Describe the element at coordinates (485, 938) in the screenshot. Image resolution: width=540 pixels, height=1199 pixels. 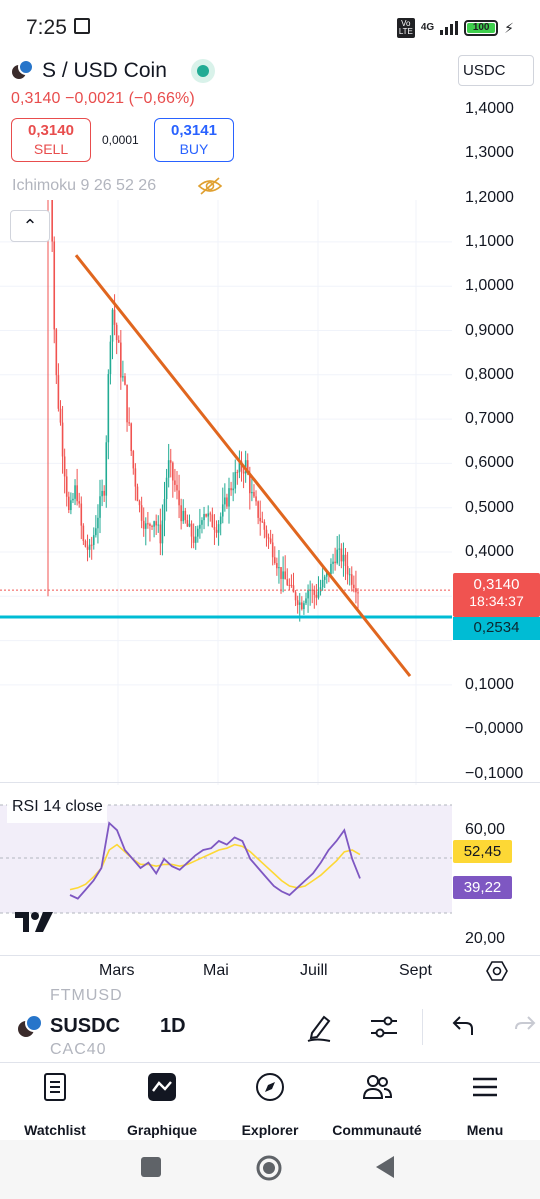
I see `rsi-tick-20: 20,00` at that location.